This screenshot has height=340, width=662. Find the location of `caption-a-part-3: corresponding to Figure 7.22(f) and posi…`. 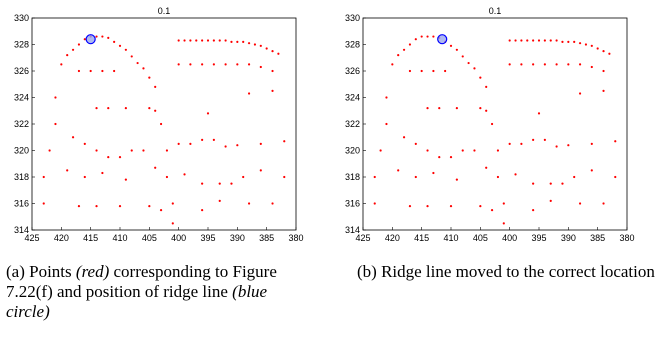

caption-a-part-3: corresponding to Figure 7.22(f) and posi… is located at coordinates (141, 281).